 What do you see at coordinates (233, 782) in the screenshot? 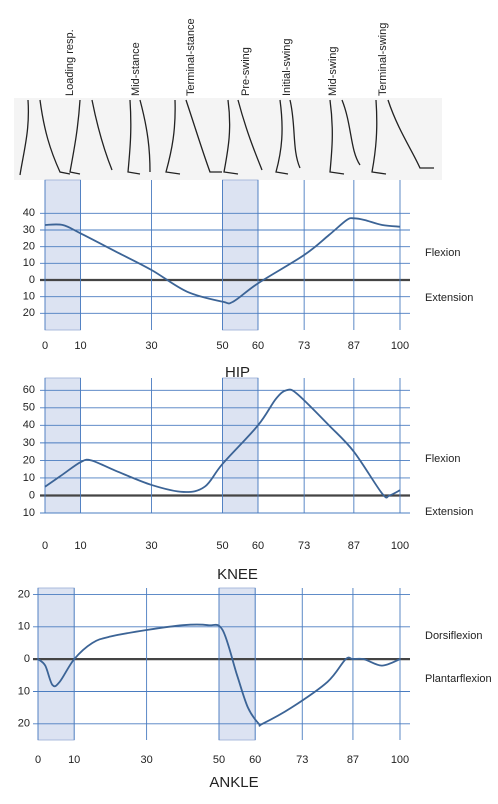
I see `chart-title: ANKLE` at bounding box center [233, 782].